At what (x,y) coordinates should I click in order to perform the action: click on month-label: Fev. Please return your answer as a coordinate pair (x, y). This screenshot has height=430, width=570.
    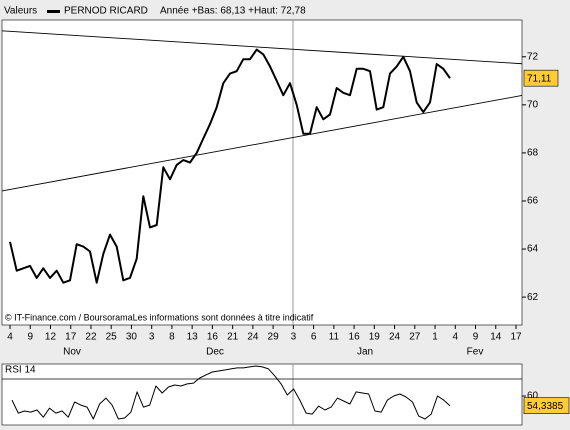
    Looking at the image, I should click on (475, 352).